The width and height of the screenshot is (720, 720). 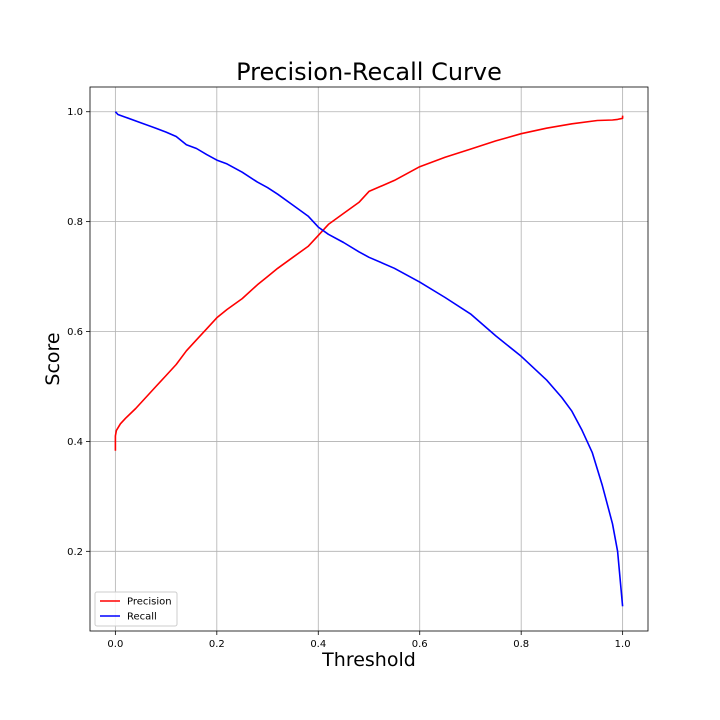 I want to click on x-tick-label: 0.8, so click(x=521, y=644).